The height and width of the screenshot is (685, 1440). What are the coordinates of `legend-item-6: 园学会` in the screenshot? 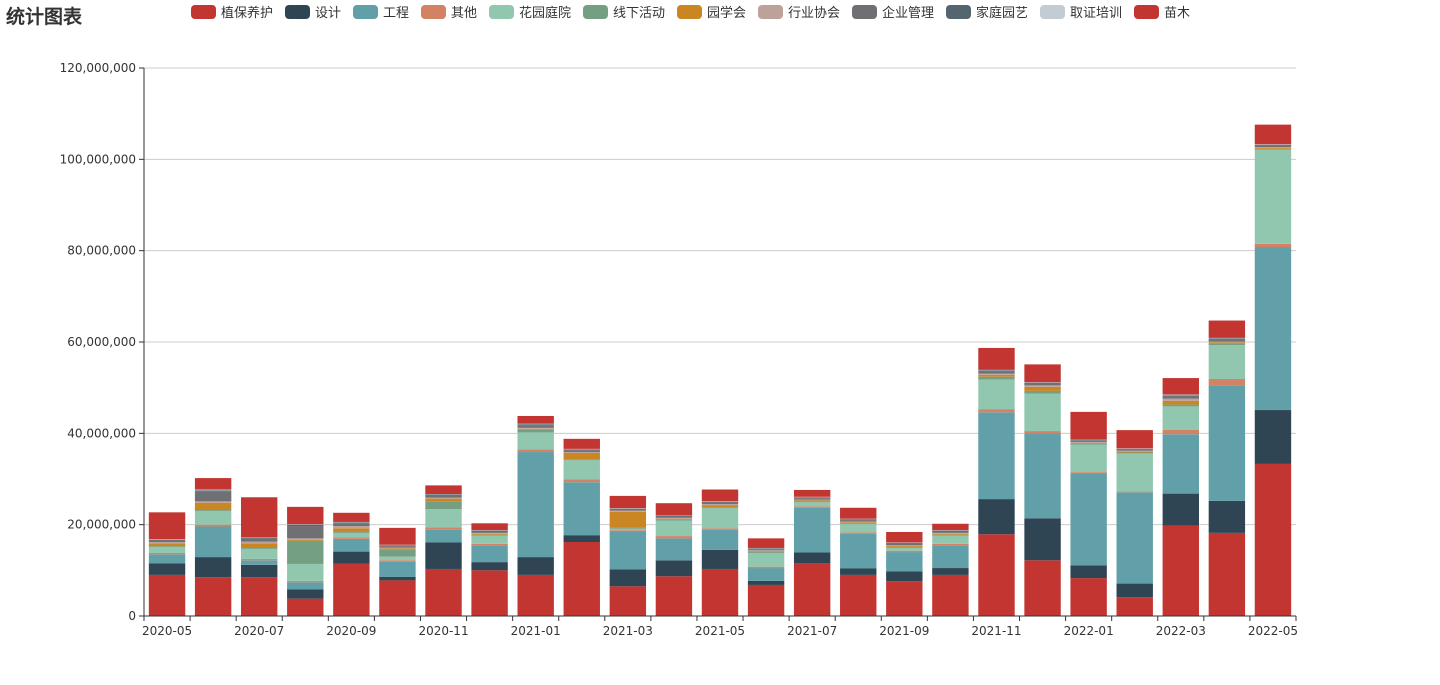 It's located at (711, 13).